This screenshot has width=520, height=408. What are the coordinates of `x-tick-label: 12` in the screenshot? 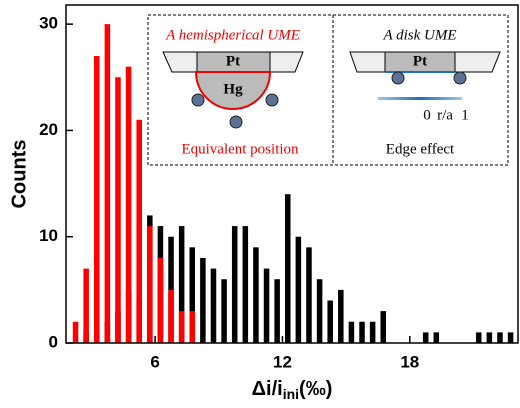 It's located at (282, 361).